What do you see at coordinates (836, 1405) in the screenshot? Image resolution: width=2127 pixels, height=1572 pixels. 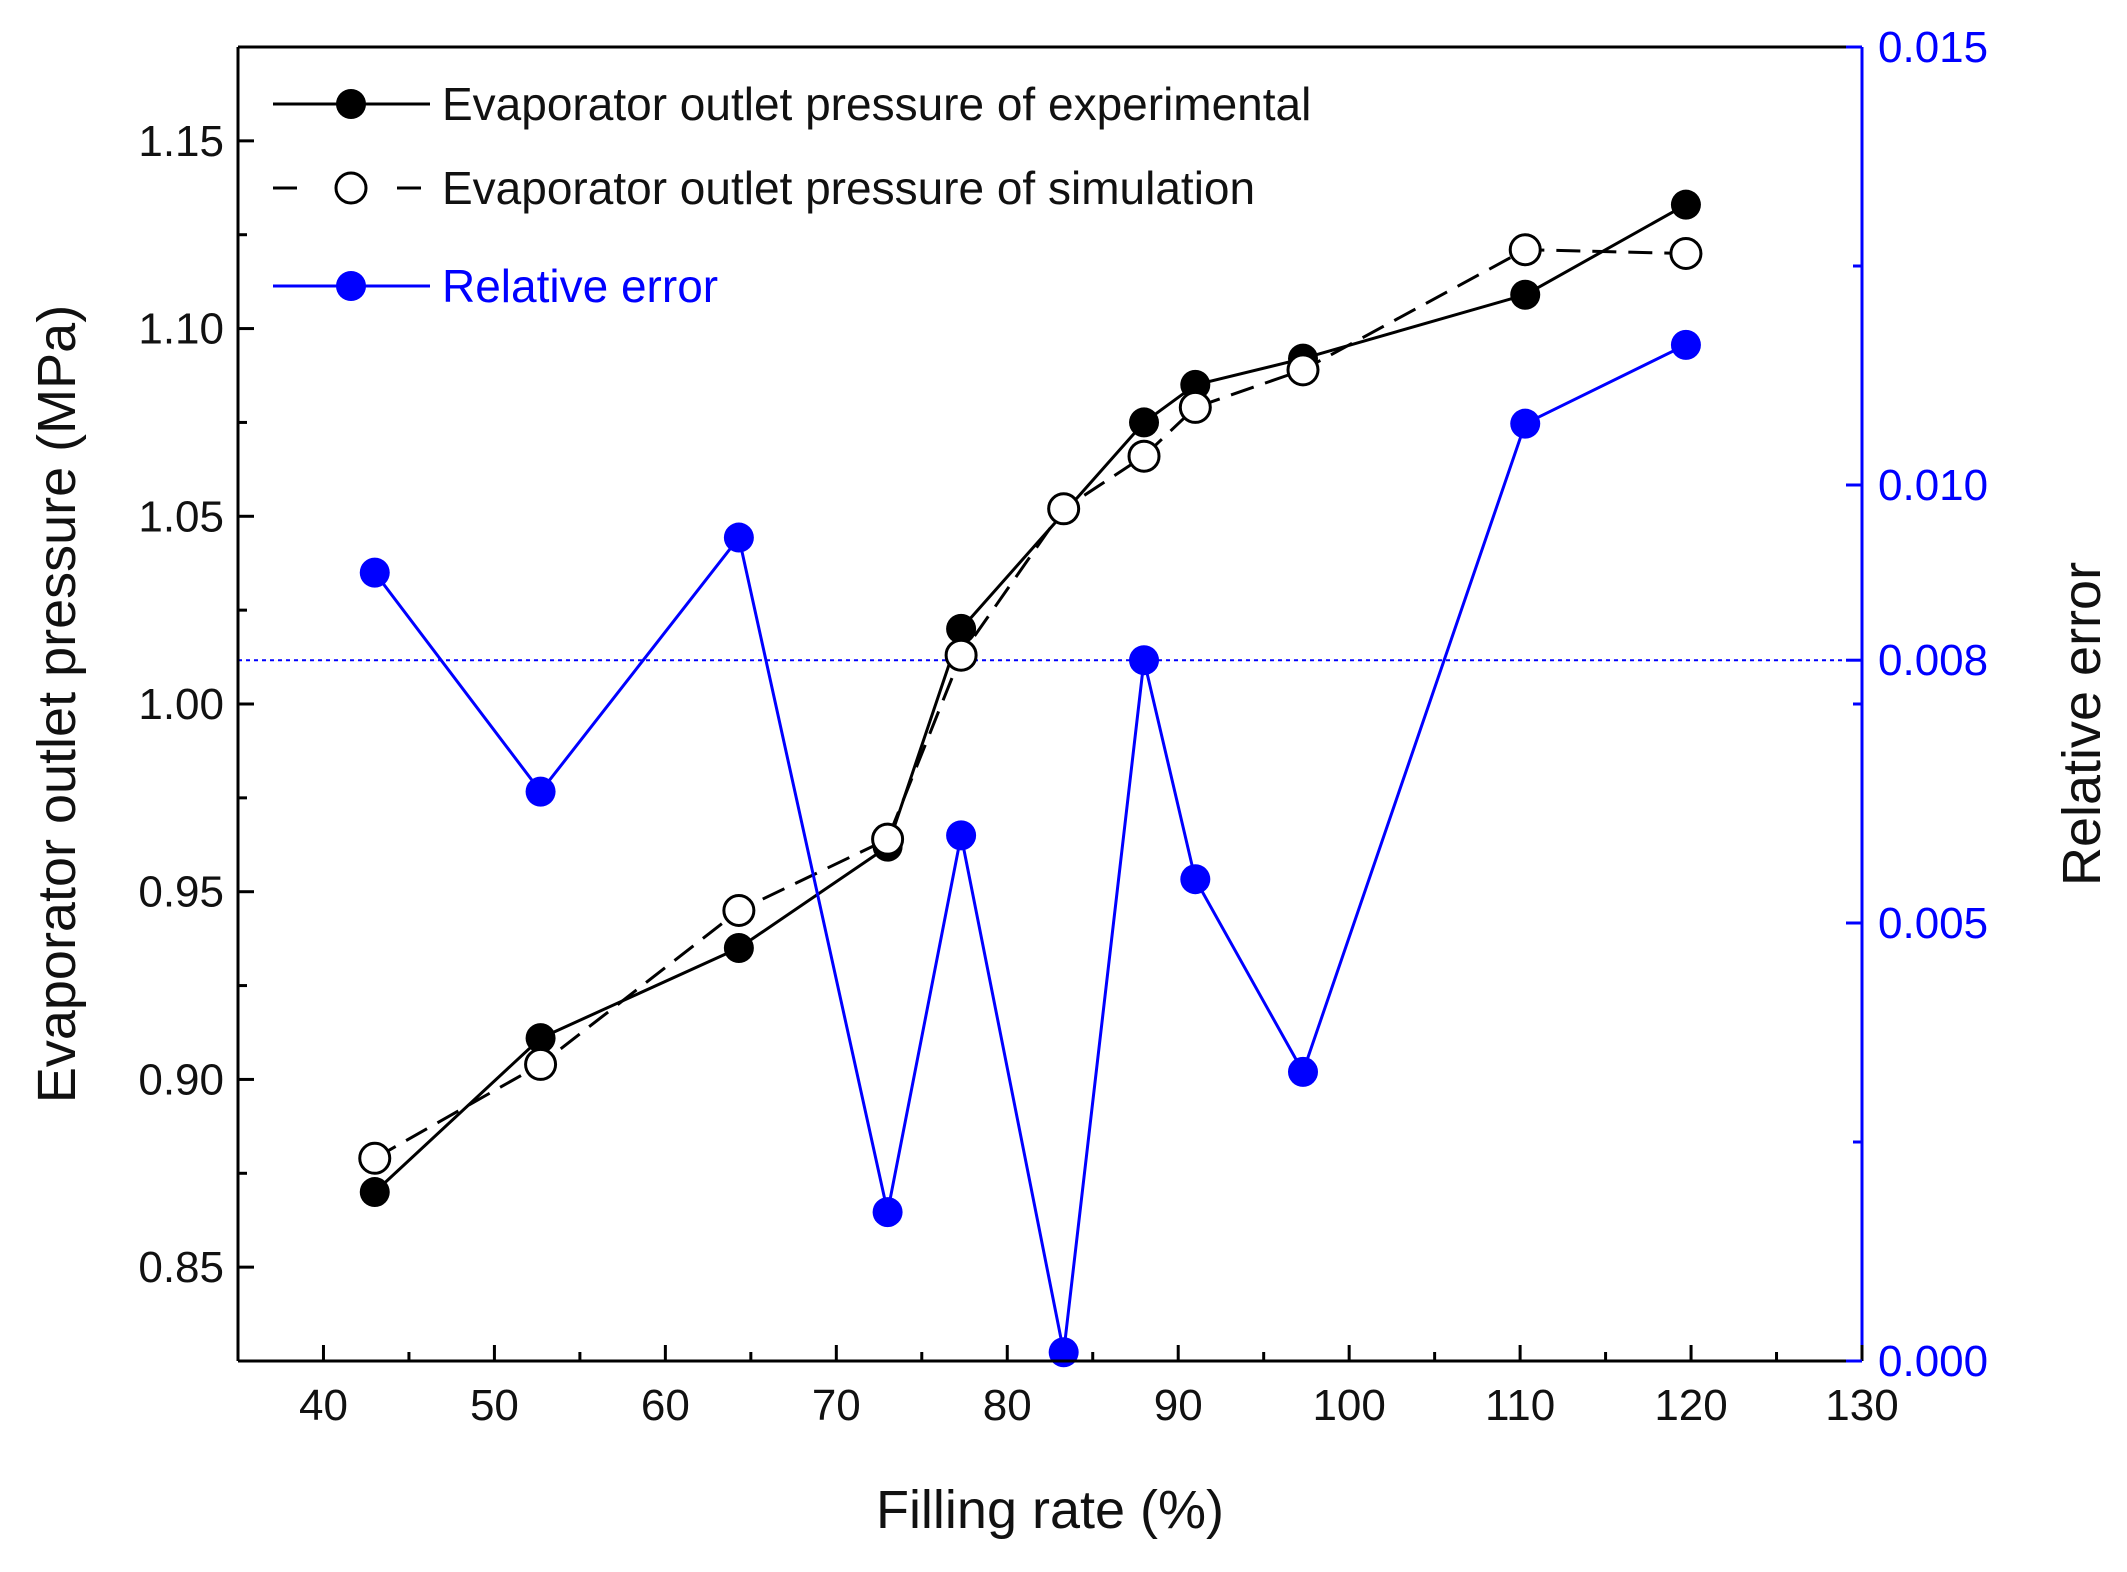 I see `x-tick-label-70: 70` at bounding box center [836, 1405].